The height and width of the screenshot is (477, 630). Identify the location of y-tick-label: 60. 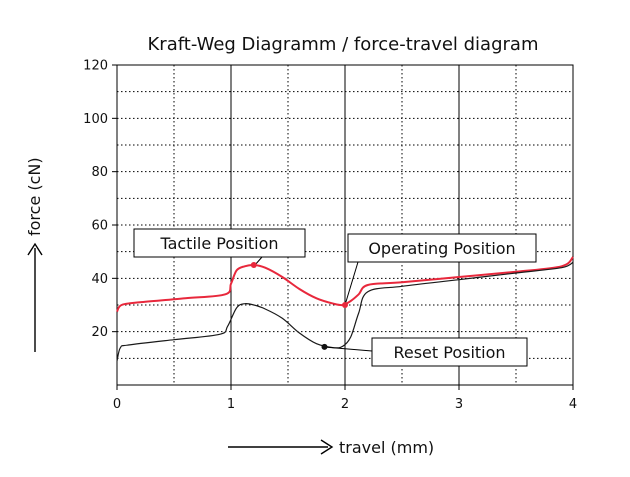
(99, 226).